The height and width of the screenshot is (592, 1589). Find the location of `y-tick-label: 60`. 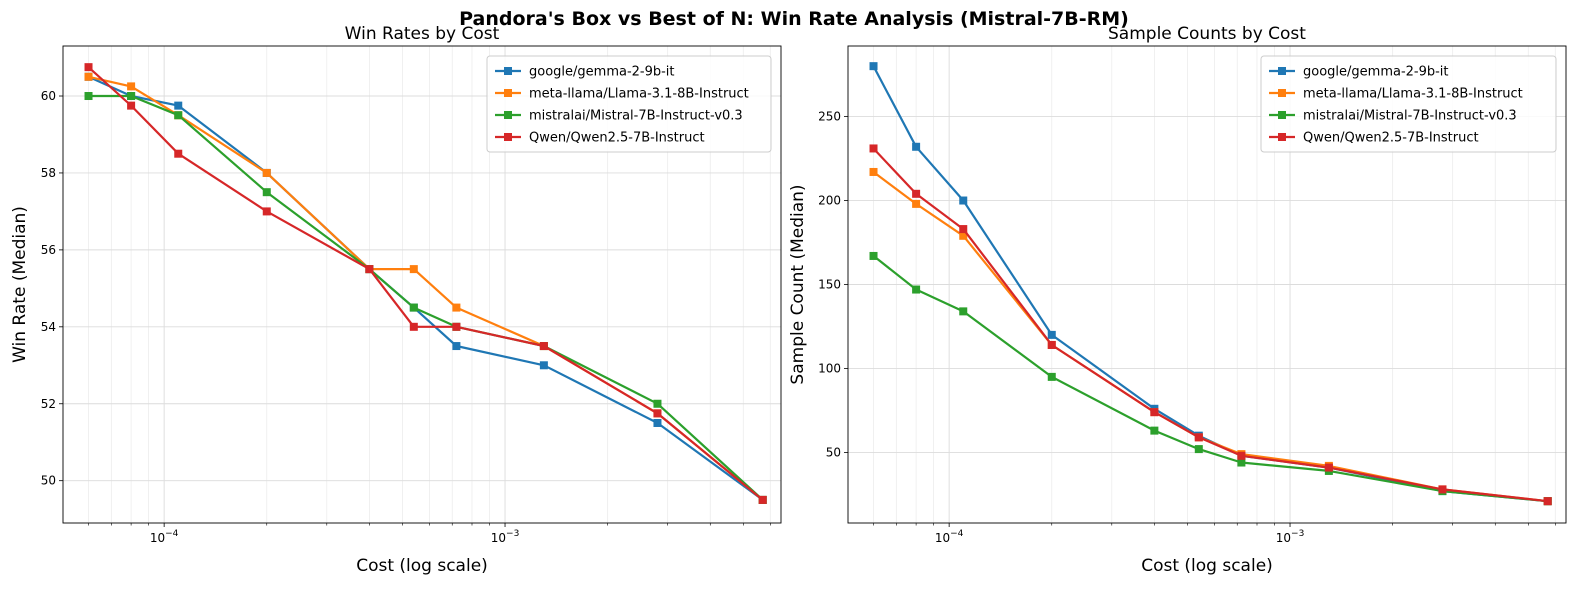

y-tick-label: 60 is located at coordinates (48, 96).